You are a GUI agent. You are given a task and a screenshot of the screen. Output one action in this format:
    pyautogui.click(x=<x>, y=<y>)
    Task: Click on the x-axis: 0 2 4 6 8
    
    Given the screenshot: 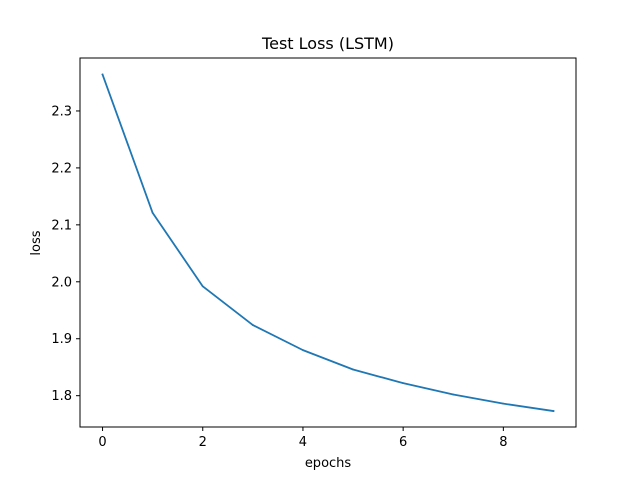 What is the action you would take?
    pyautogui.click(x=302, y=438)
    